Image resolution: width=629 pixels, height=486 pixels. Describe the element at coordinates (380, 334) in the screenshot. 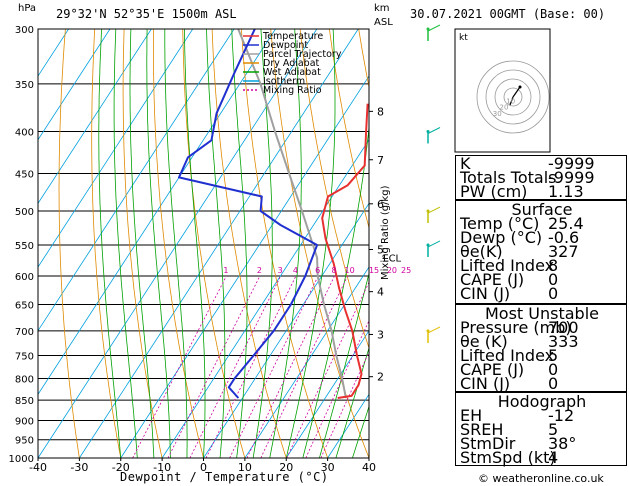

I see `km-tick-label: 3` at that location.